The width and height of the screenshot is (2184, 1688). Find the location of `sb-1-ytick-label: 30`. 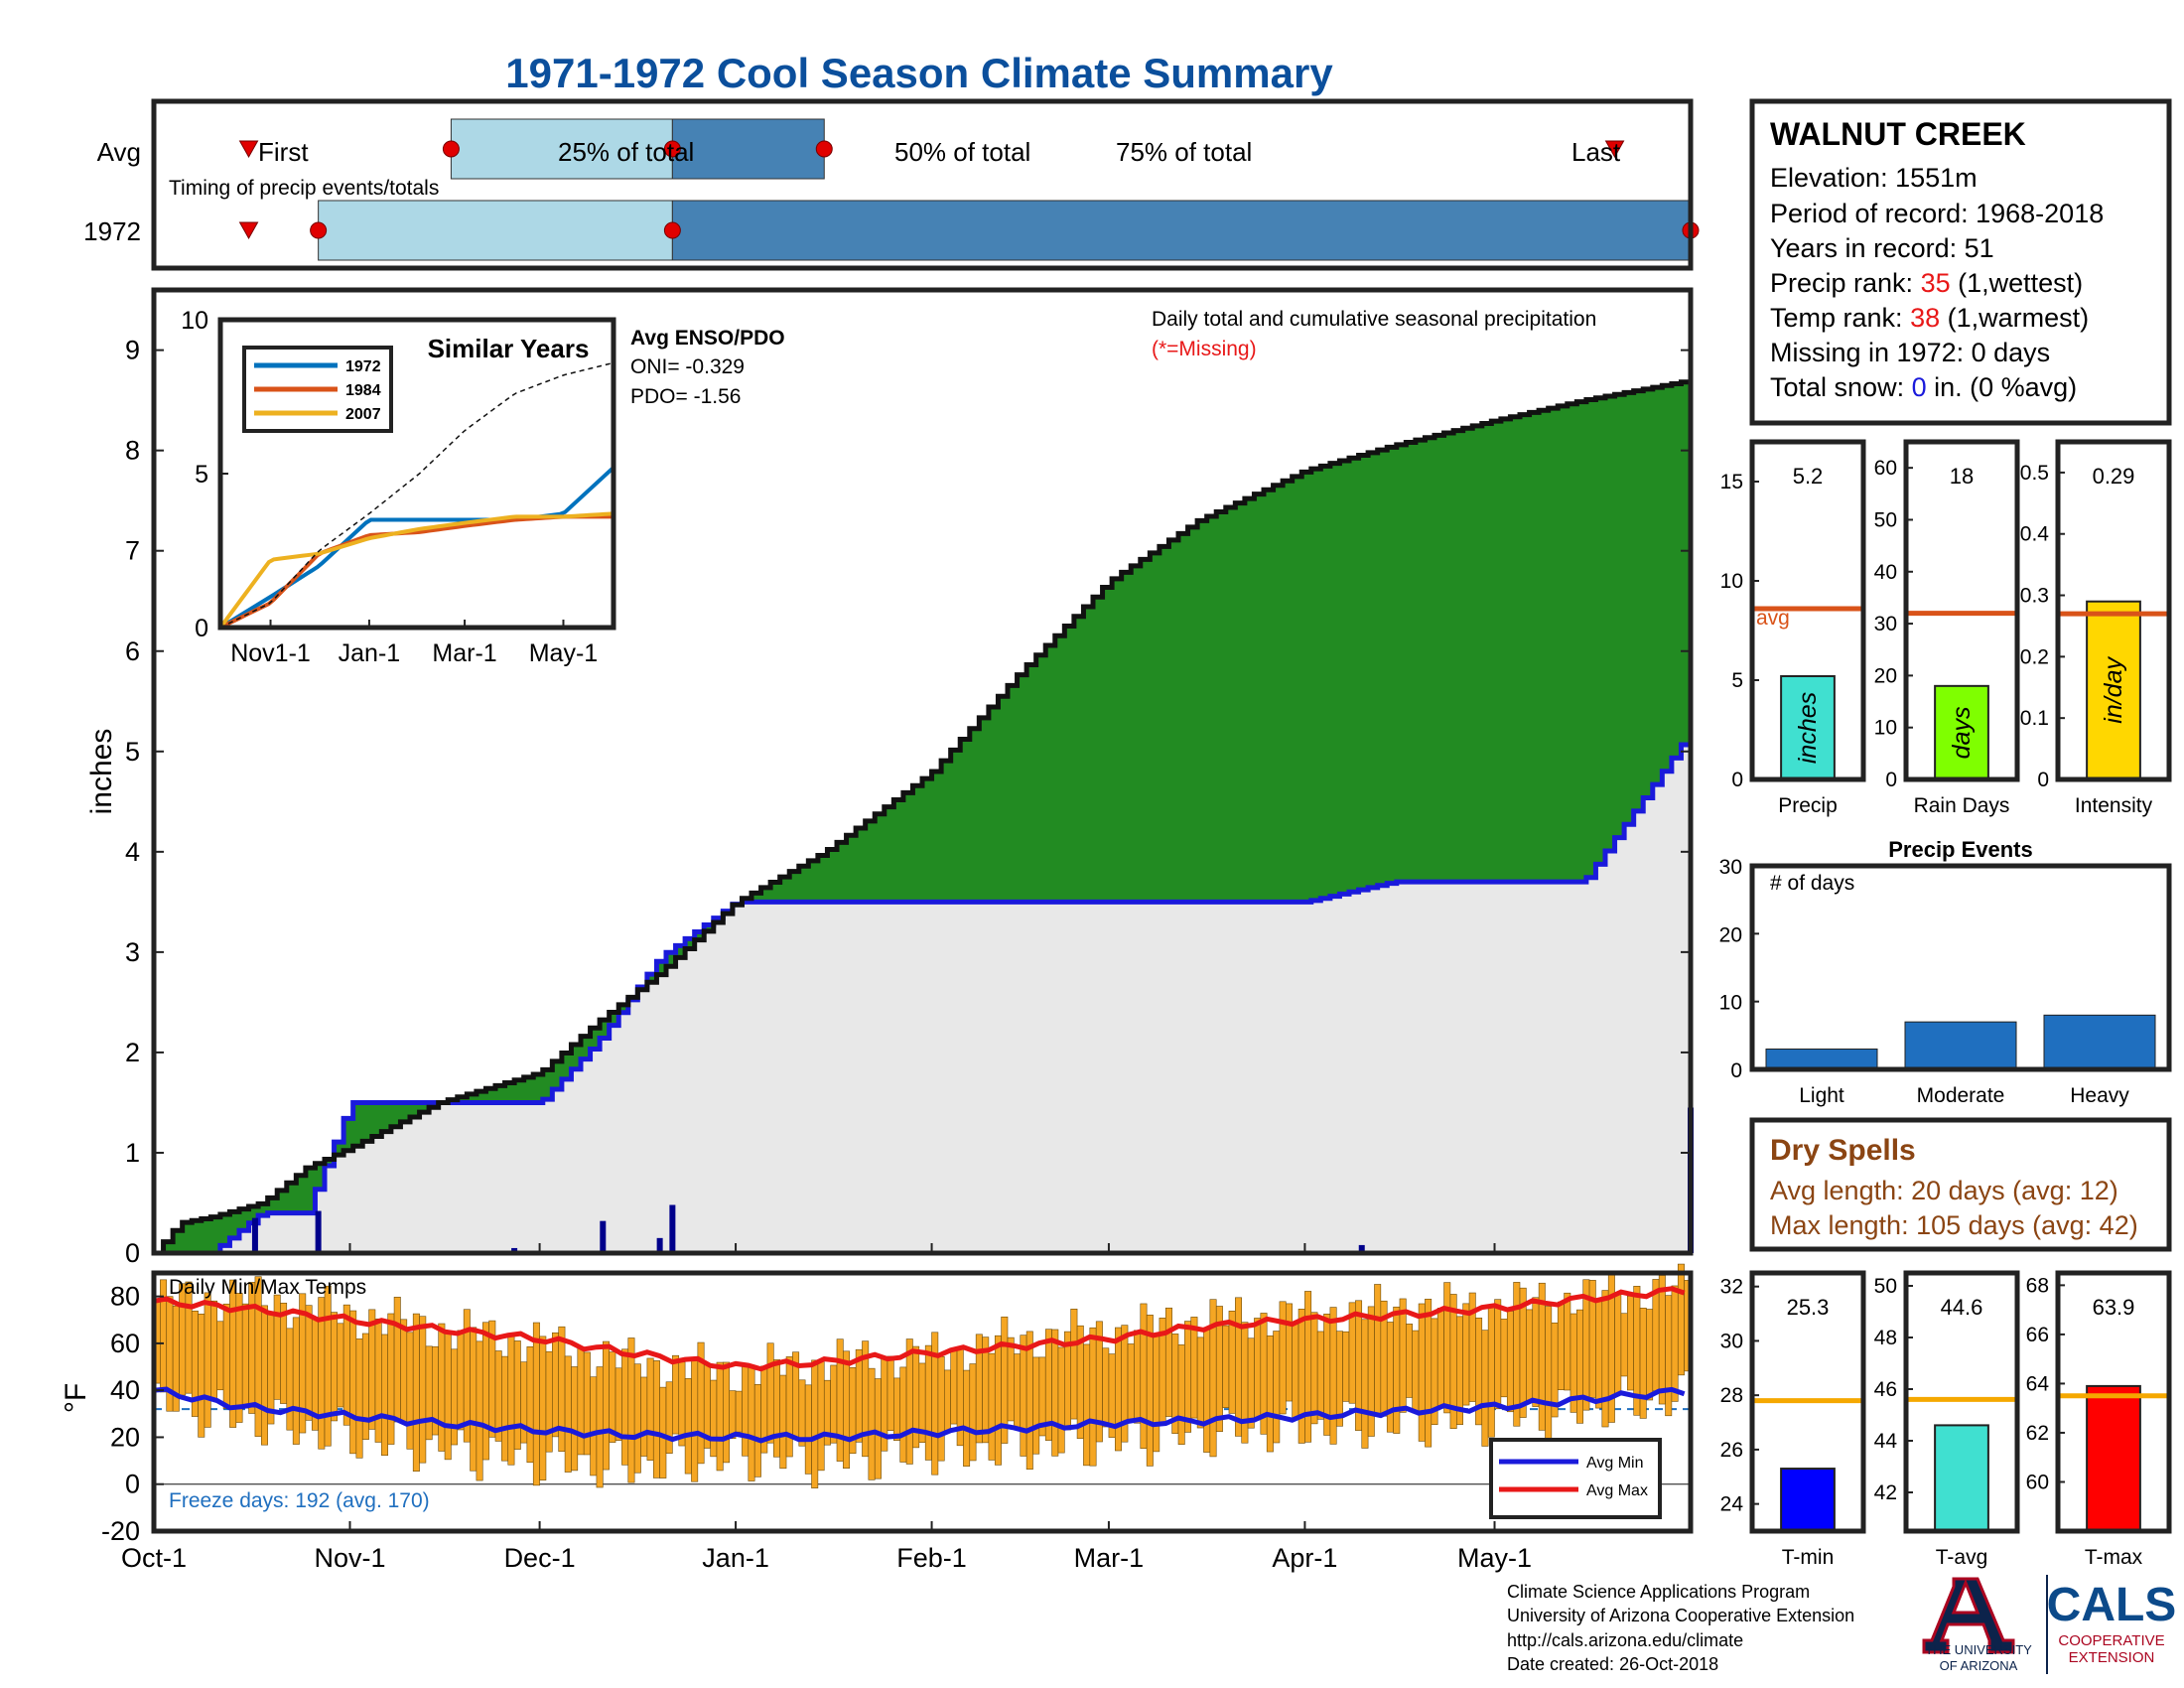

sb-1-ytick-label: 30 is located at coordinates (1885, 624).